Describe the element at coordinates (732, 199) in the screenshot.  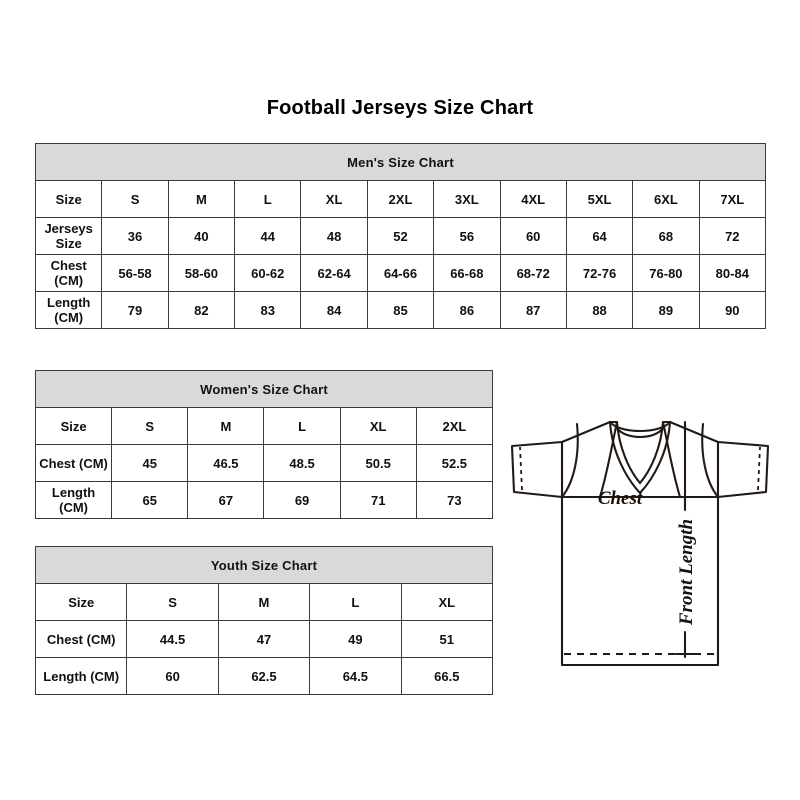
I see `mens-size-7xl: 7XL` at that location.